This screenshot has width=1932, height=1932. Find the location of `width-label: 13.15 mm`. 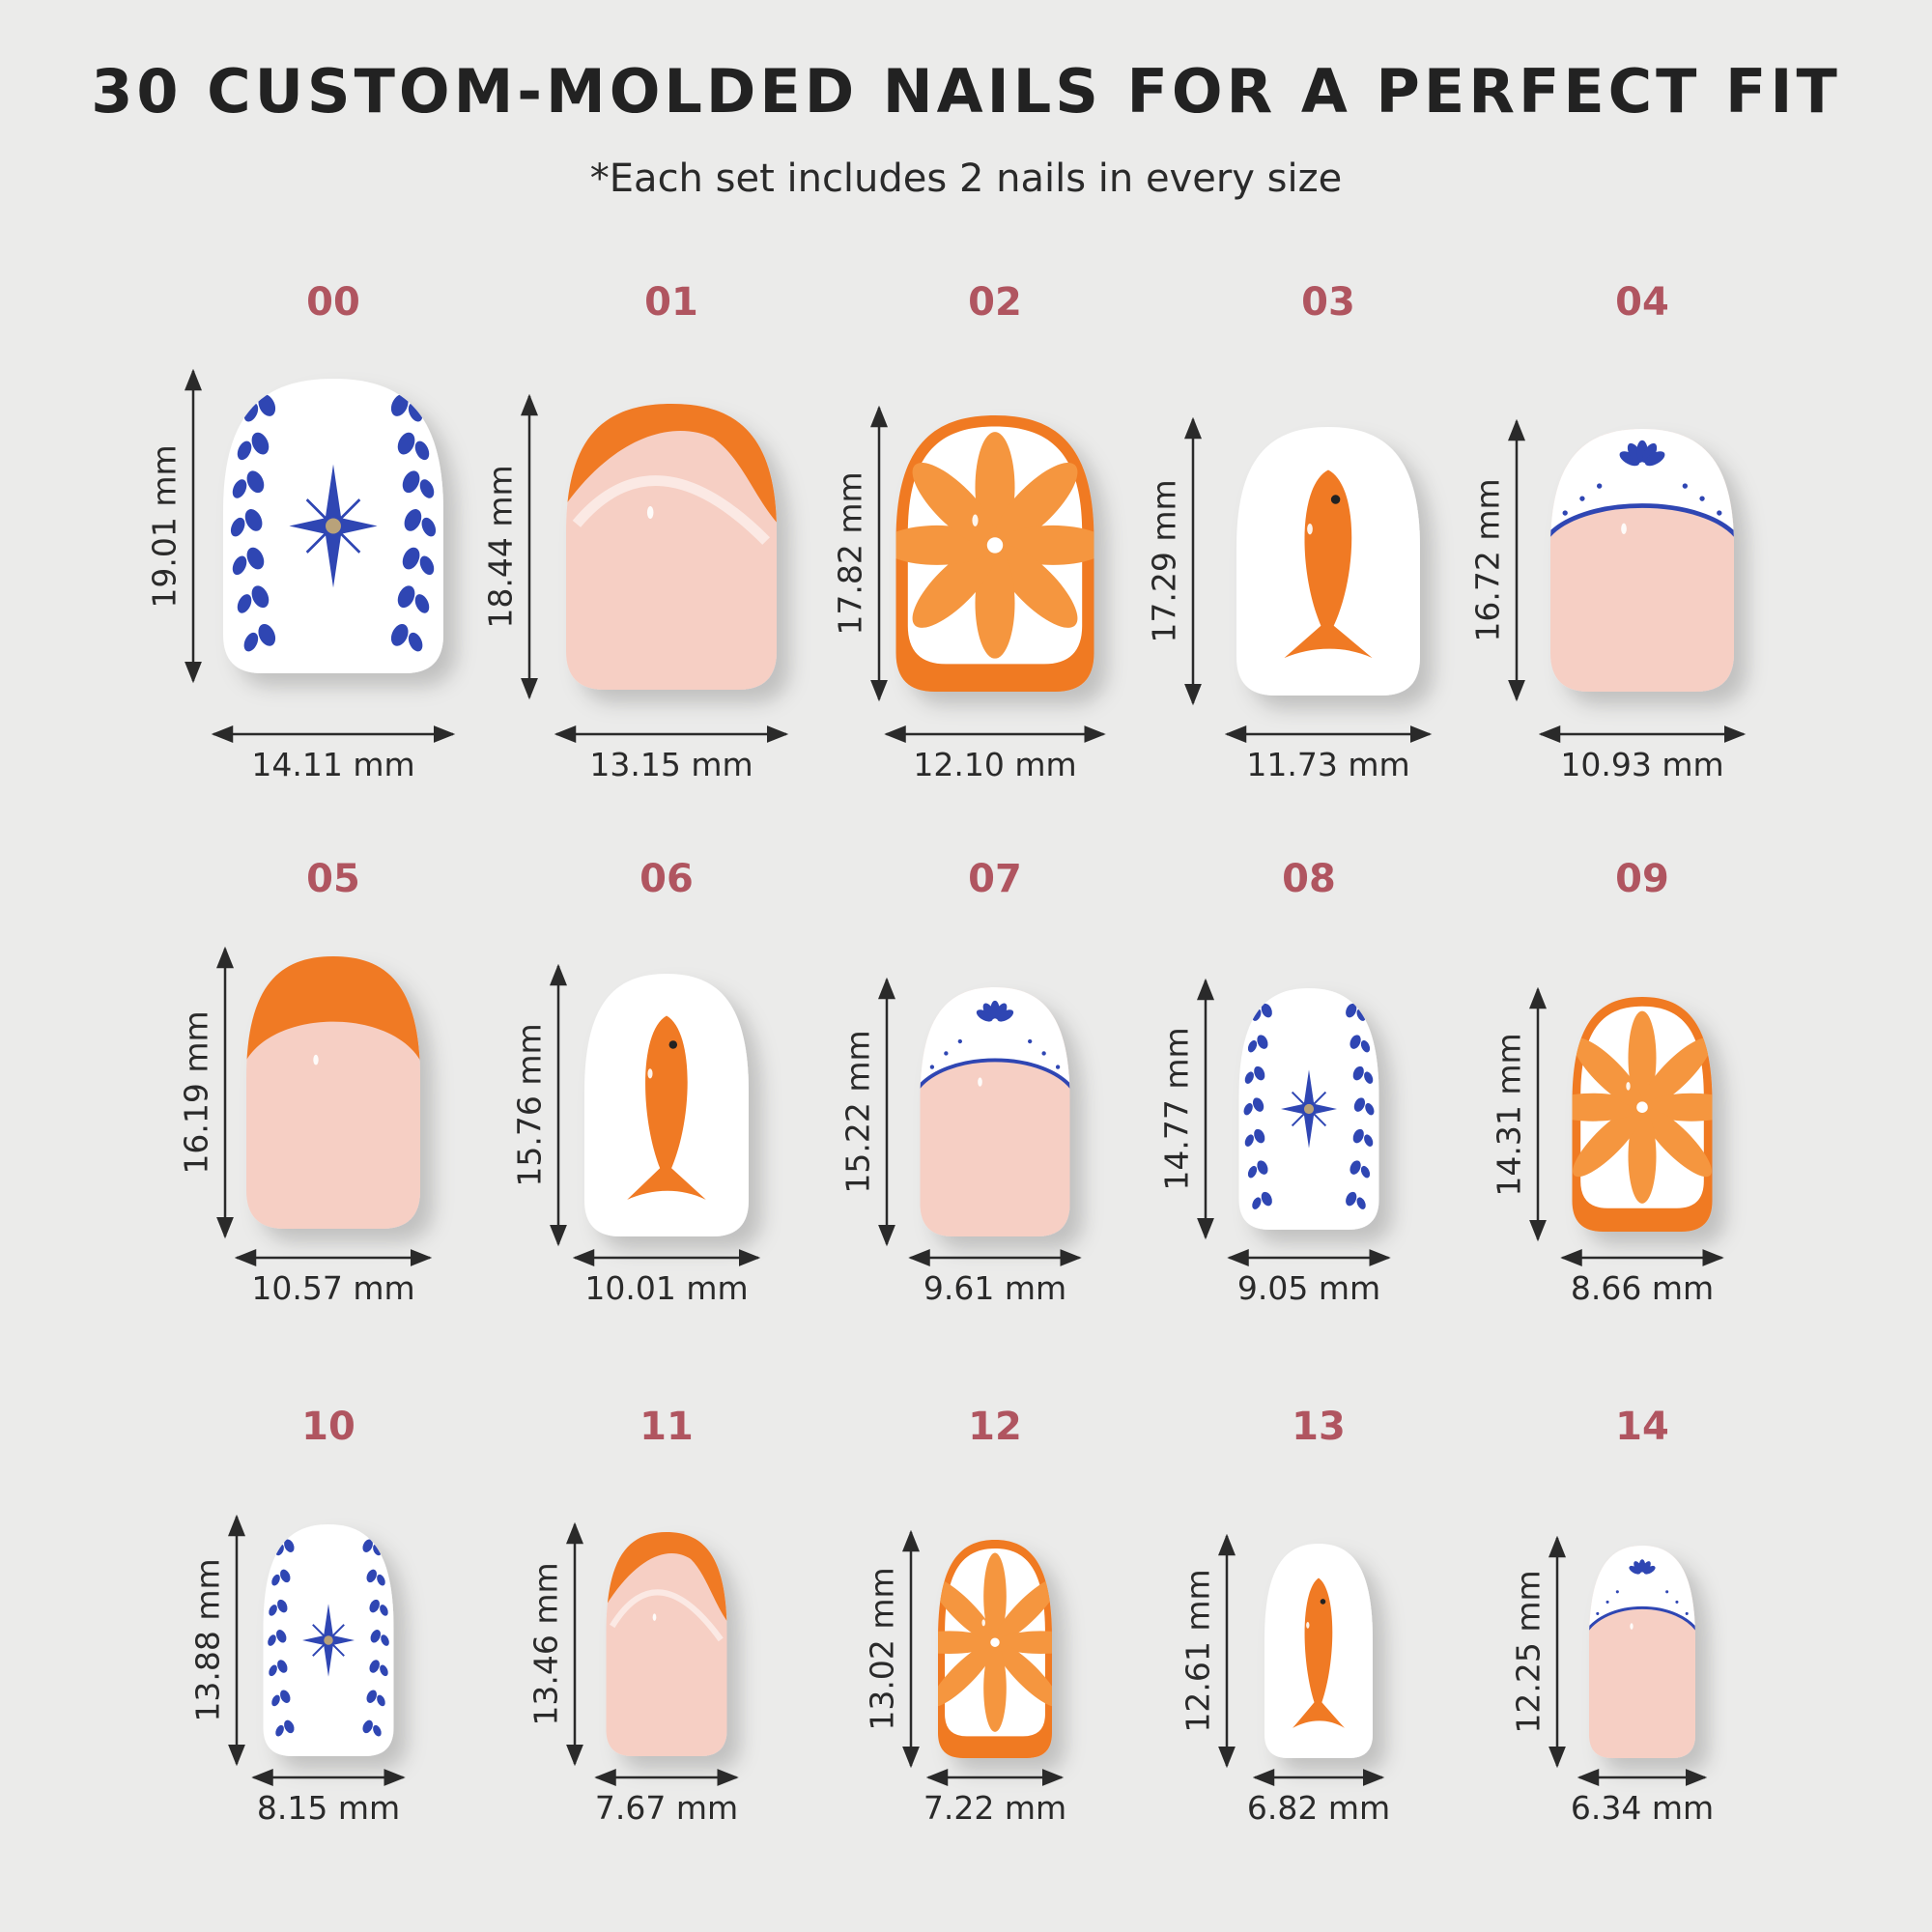

width-label: 13.15 mm is located at coordinates (671, 764).